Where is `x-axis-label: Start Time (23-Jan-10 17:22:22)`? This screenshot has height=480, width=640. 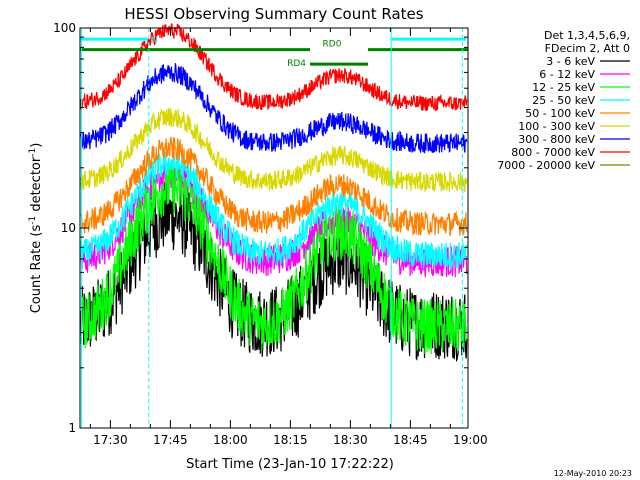 x-axis-label: Start Time (23-Jan-10 17:22:22) is located at coordinates (290, 464).